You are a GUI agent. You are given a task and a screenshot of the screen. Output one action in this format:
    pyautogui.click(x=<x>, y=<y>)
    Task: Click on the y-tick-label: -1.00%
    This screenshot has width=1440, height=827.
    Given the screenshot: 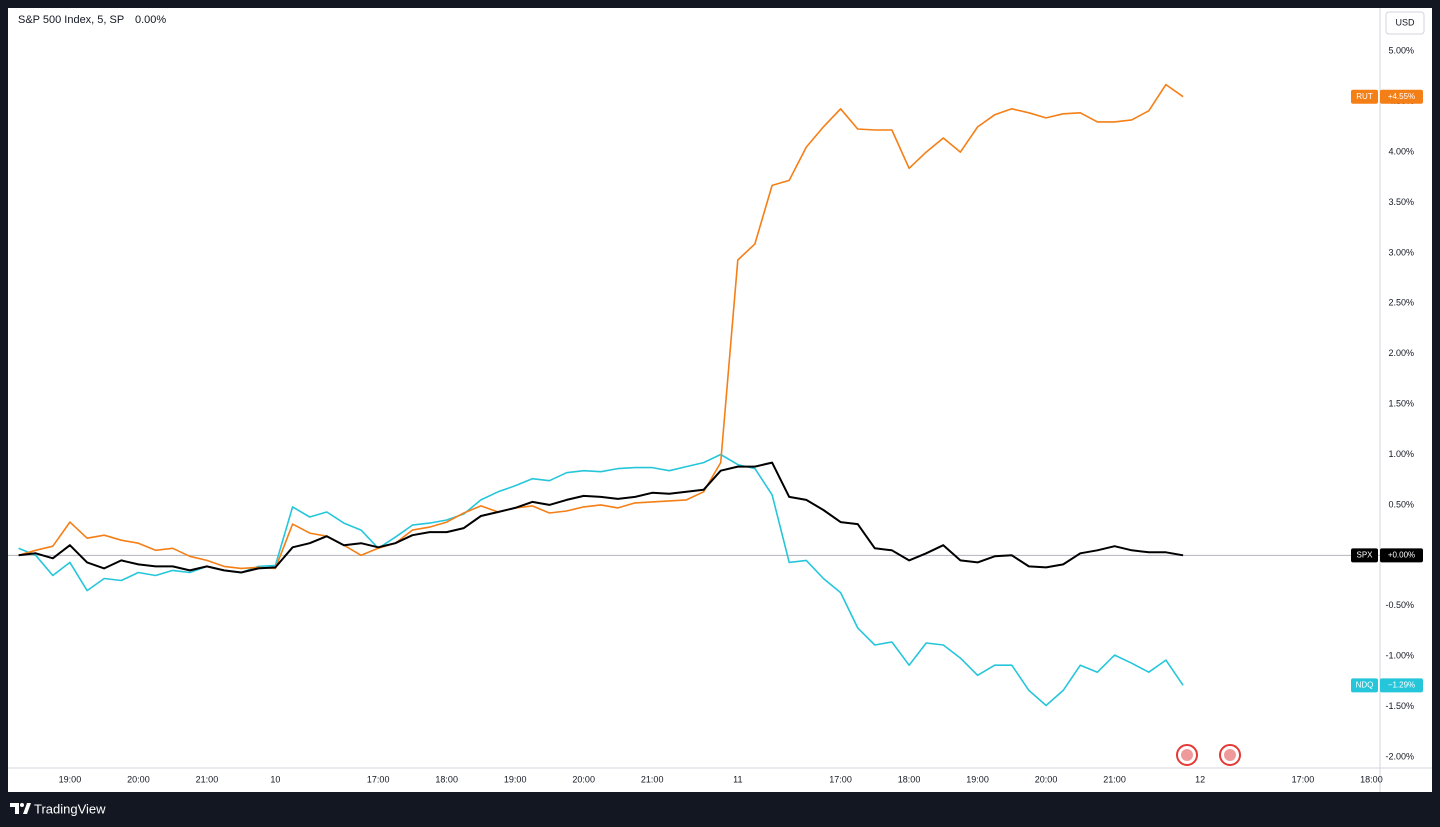 What is the action you would take?
    pyautogui.click(x=1399, y=655)
    